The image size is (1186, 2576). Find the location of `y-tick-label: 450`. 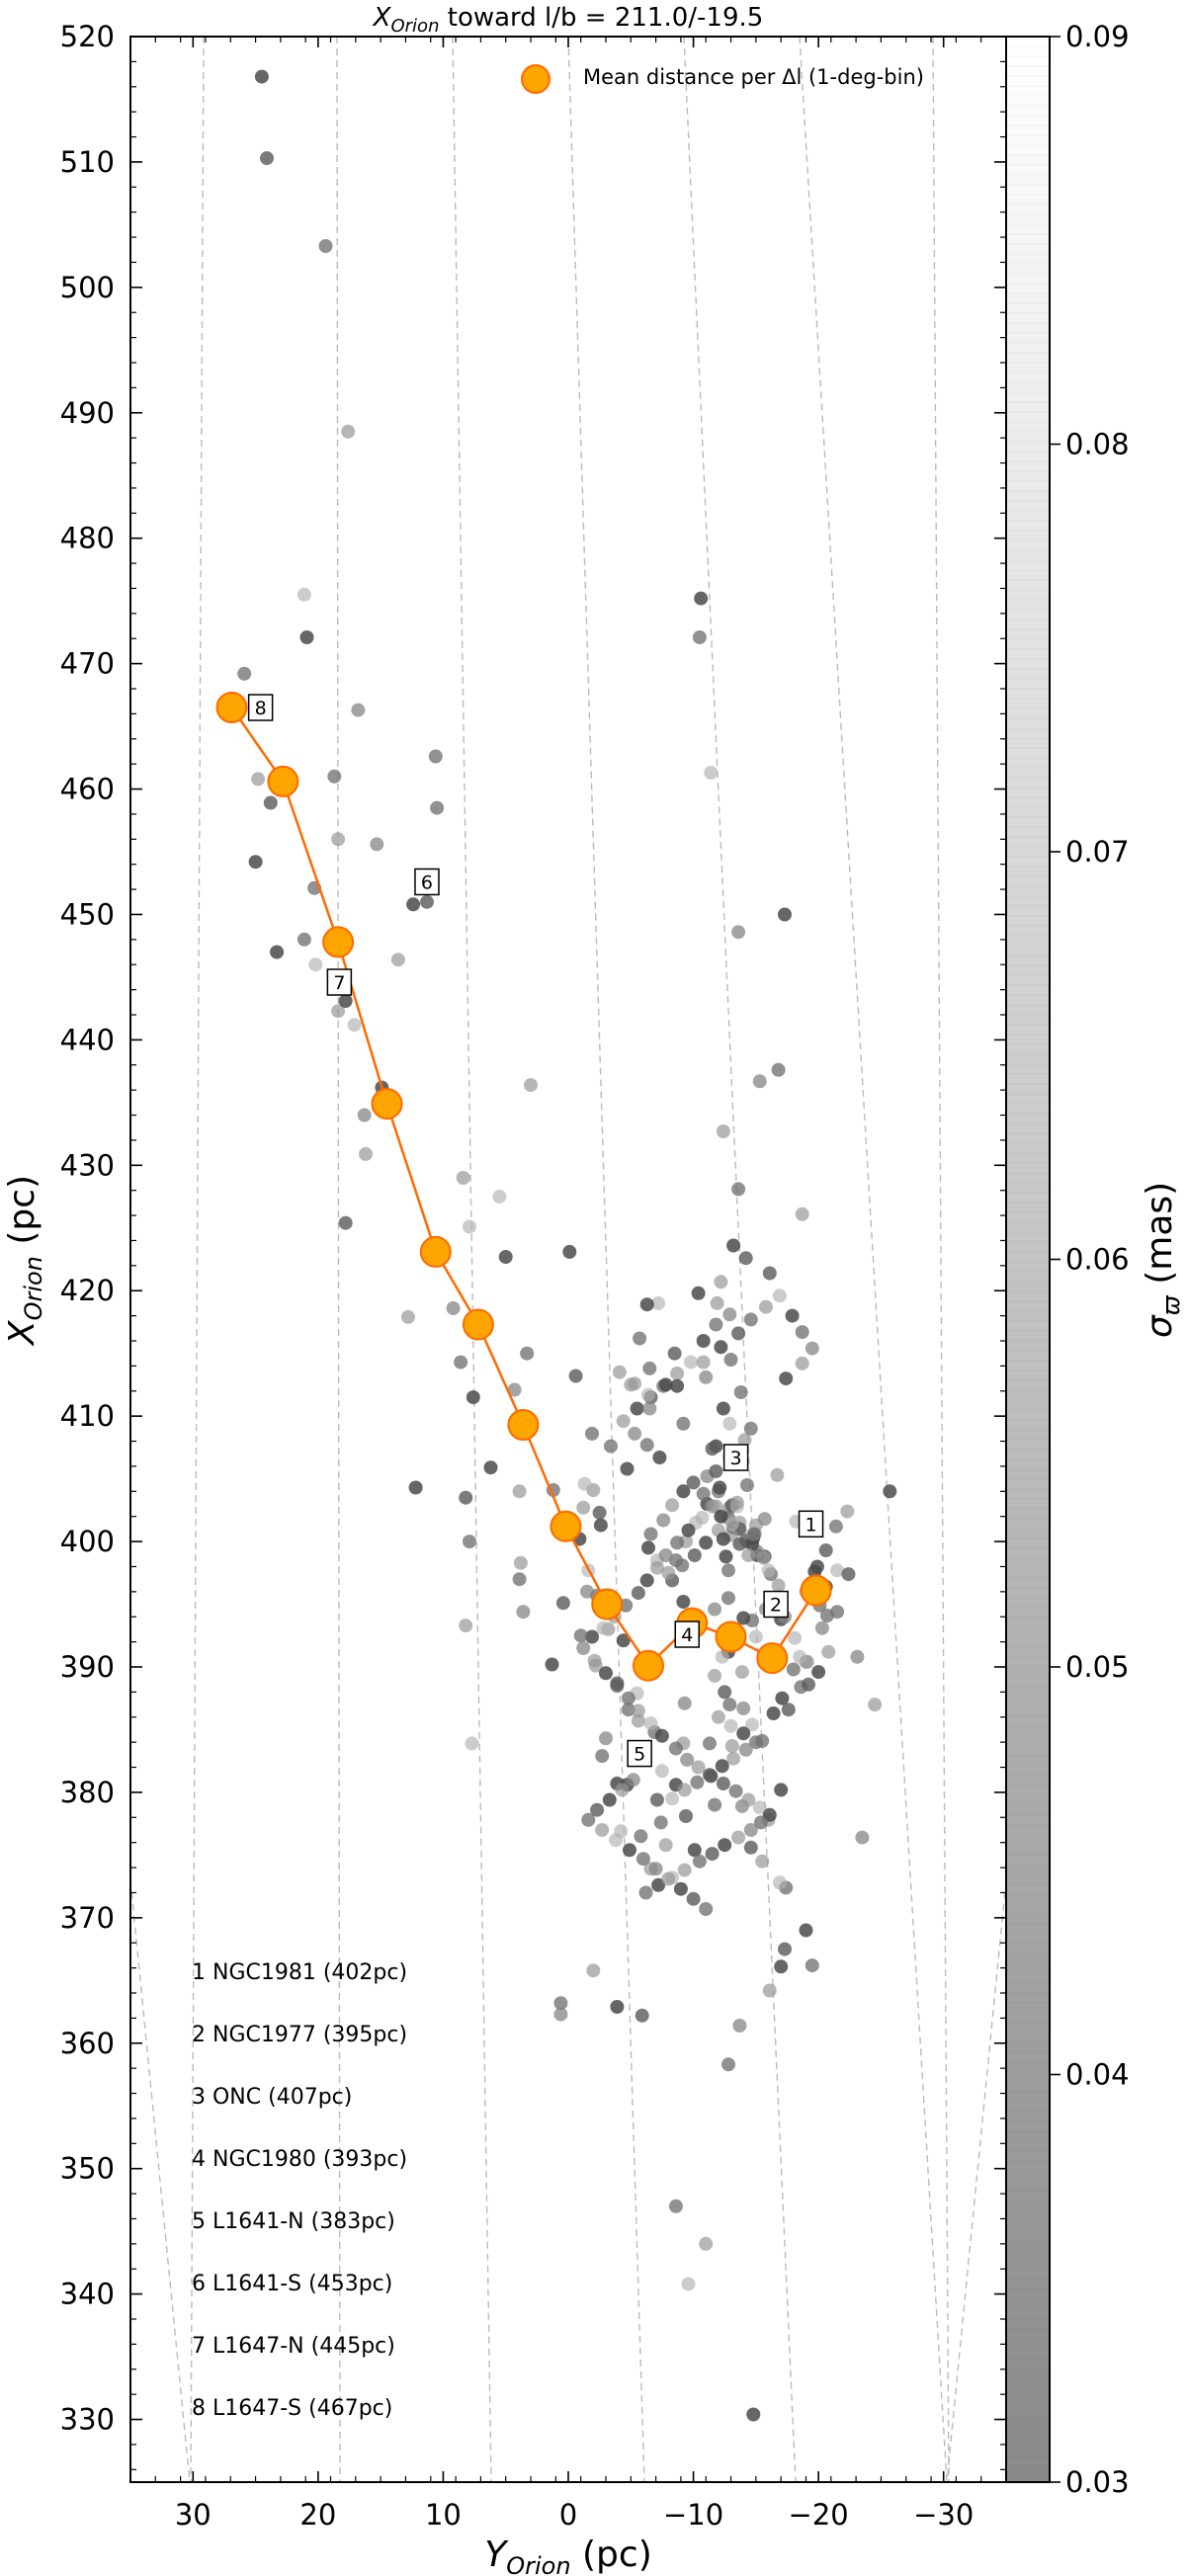

y-tick-label: 450 is located at coordinates (87, 914).